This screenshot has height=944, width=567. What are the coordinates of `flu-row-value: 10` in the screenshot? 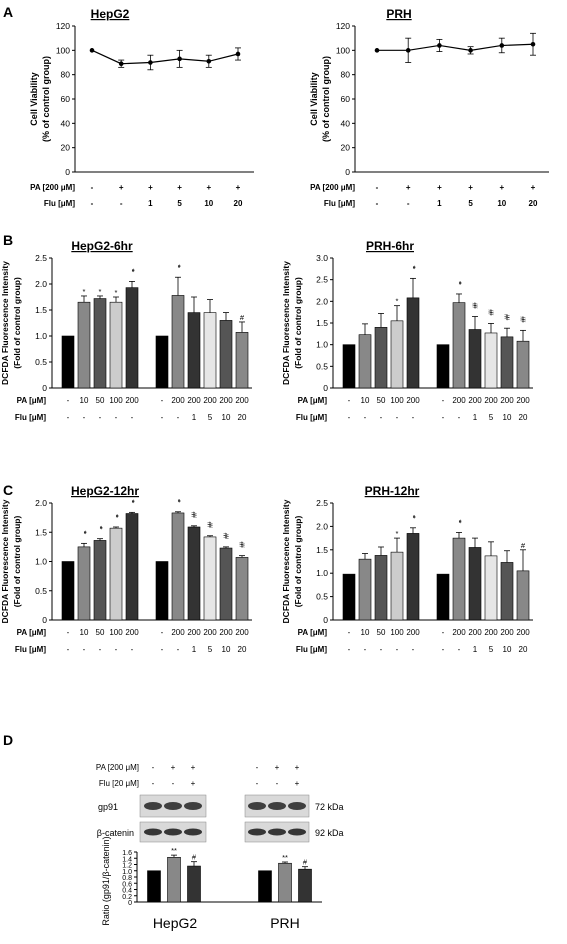 It's located at (226, 649).